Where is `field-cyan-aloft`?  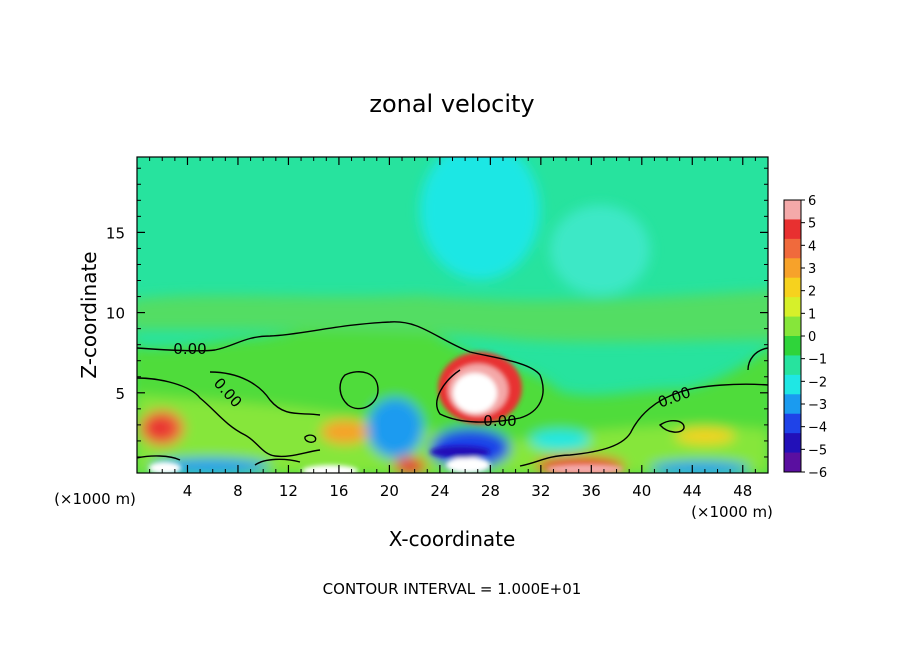 field-cyan-aloft is located at coordinates (480, 218).